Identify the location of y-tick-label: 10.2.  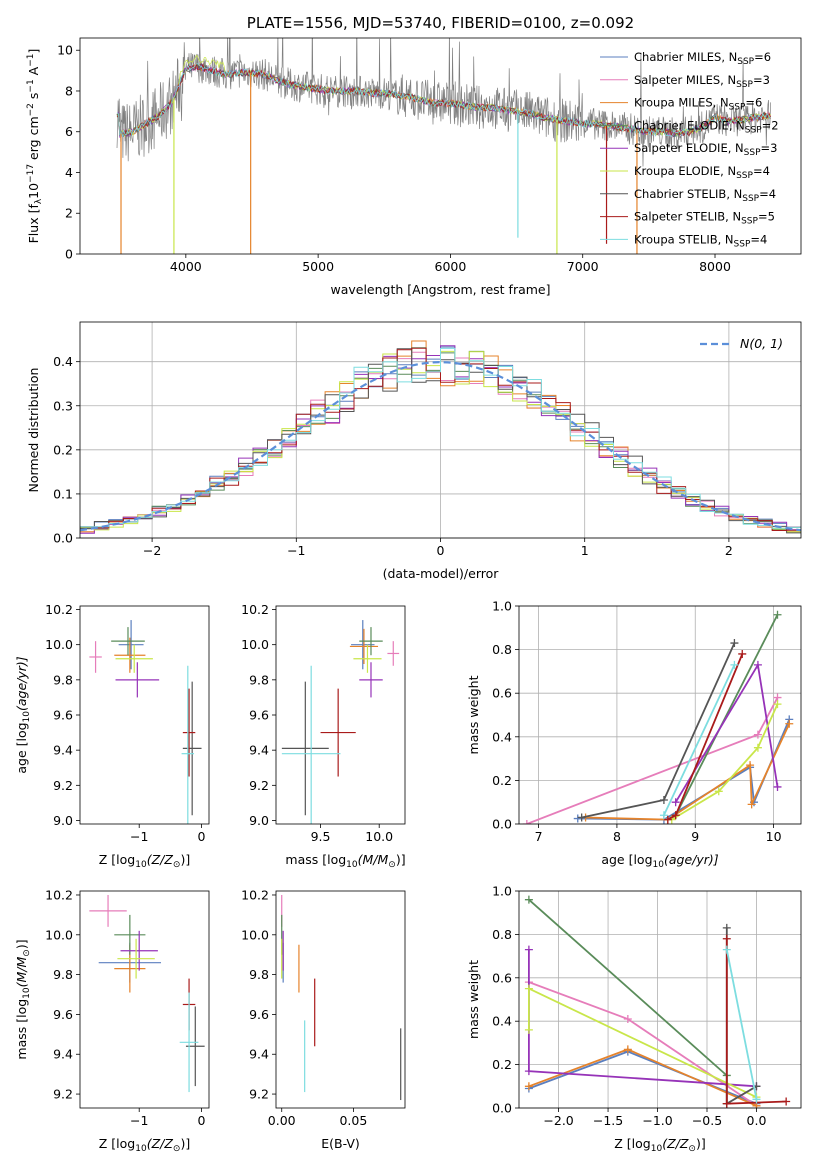
(255, 894).